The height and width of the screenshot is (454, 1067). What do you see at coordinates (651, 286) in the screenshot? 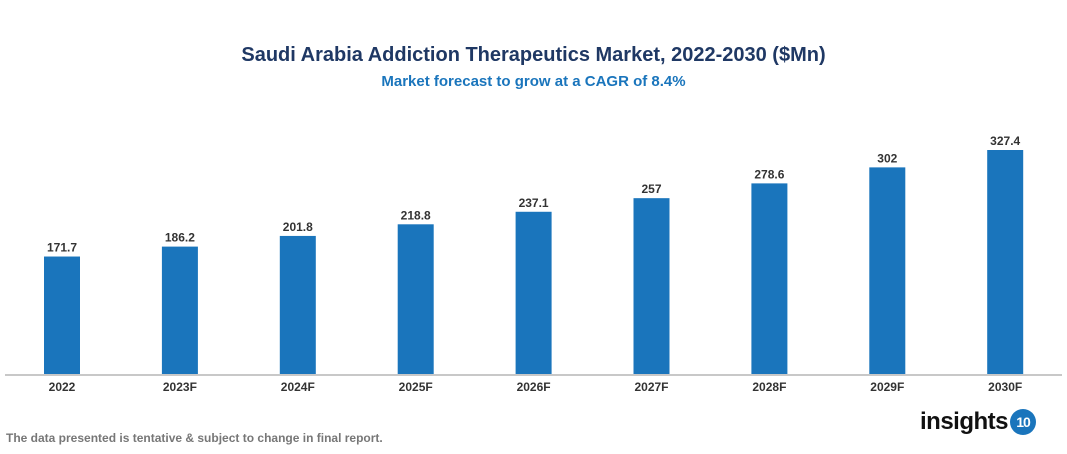
I see `bar-2027F` at bounding box center [651, 286].